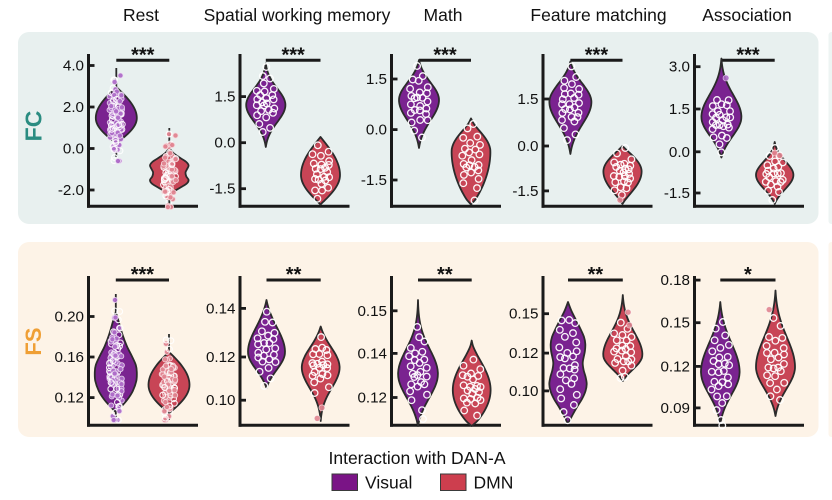 This screenshot has width=832, height=500. Describe the element at coordinates (416, 458) in the screenshot. I see `svg-text: Interaction with DAN-A` at that location.